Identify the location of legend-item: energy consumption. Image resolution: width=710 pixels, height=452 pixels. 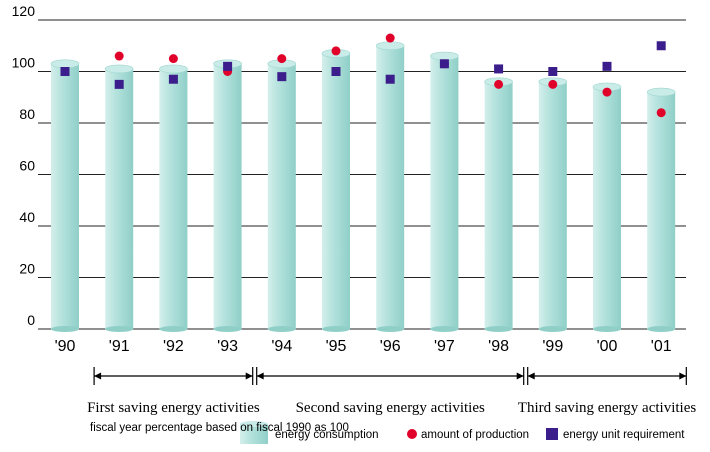
(309, 432).